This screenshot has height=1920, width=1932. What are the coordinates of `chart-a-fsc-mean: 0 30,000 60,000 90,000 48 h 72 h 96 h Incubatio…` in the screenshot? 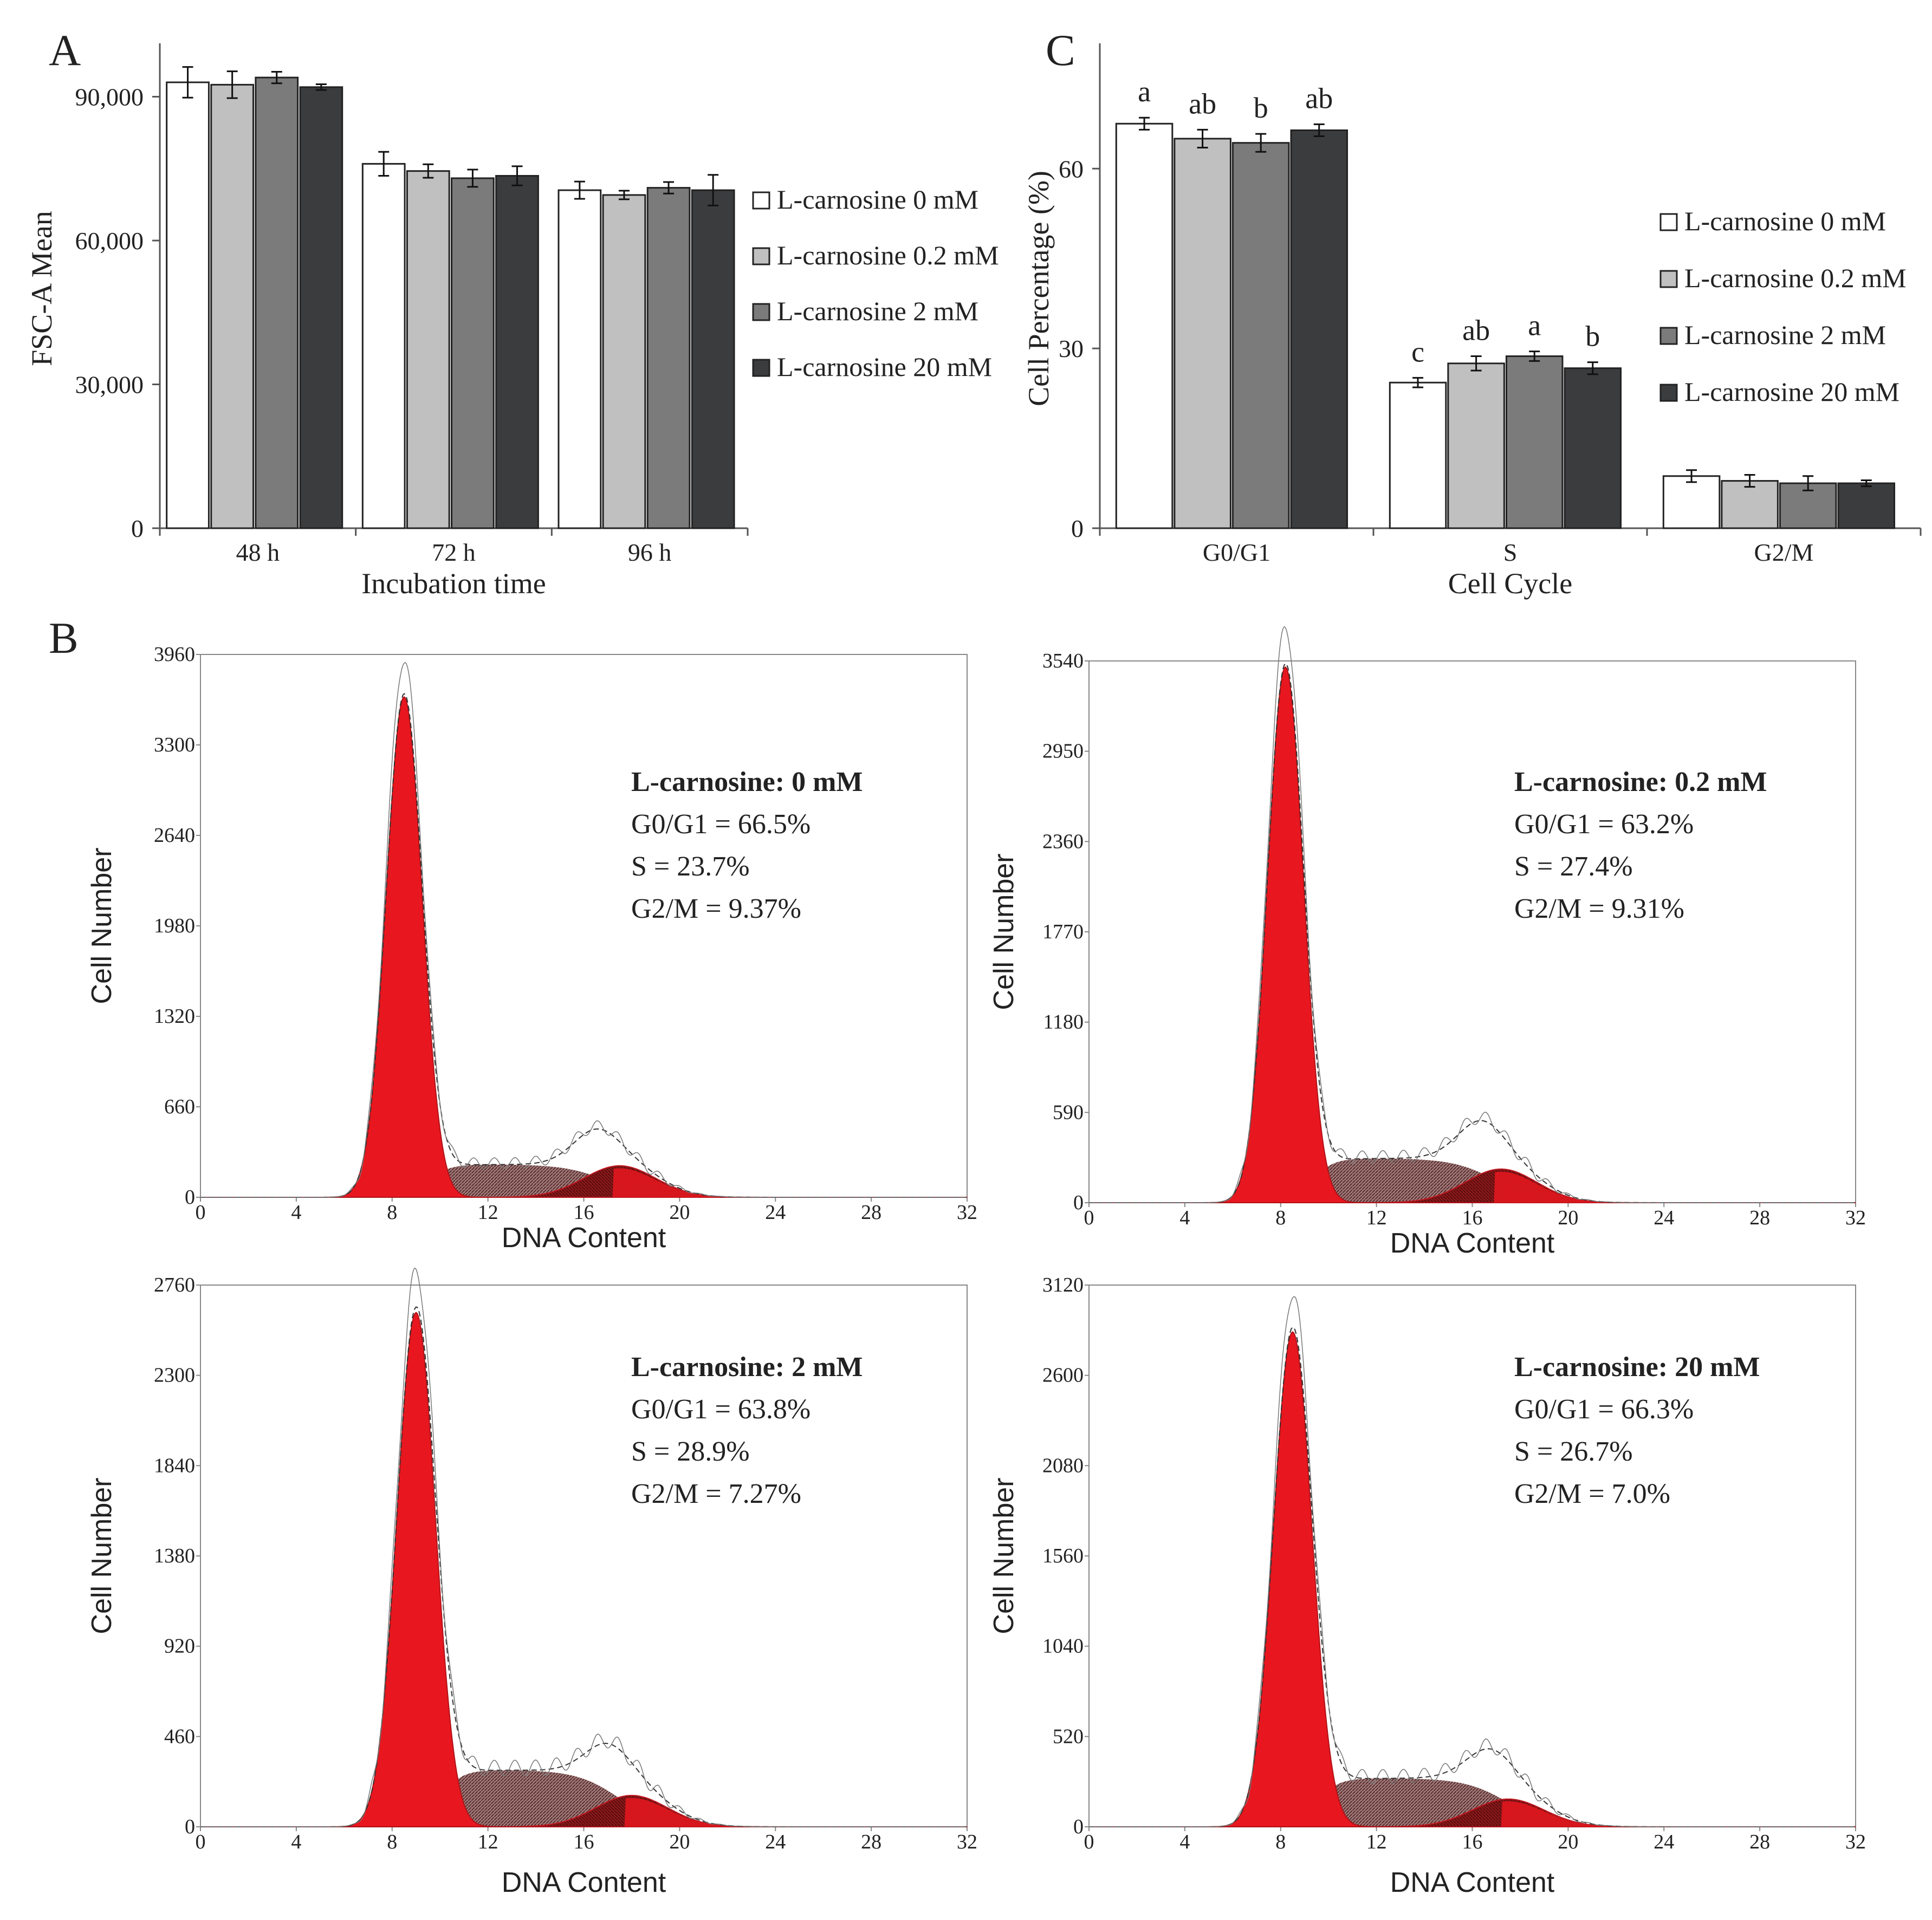 It's located at (512, 322).